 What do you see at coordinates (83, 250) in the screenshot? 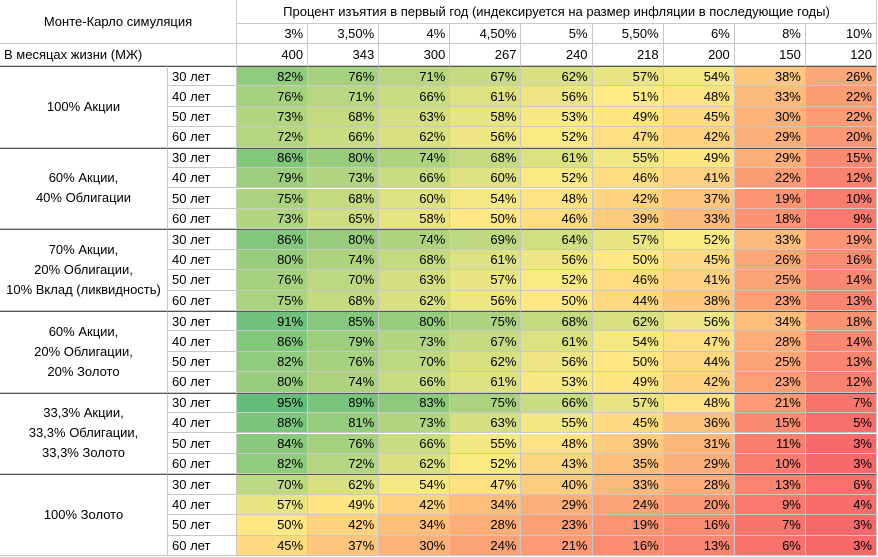
I see `group-label-line: 70% Акции,` at bounding box center [83, 250].